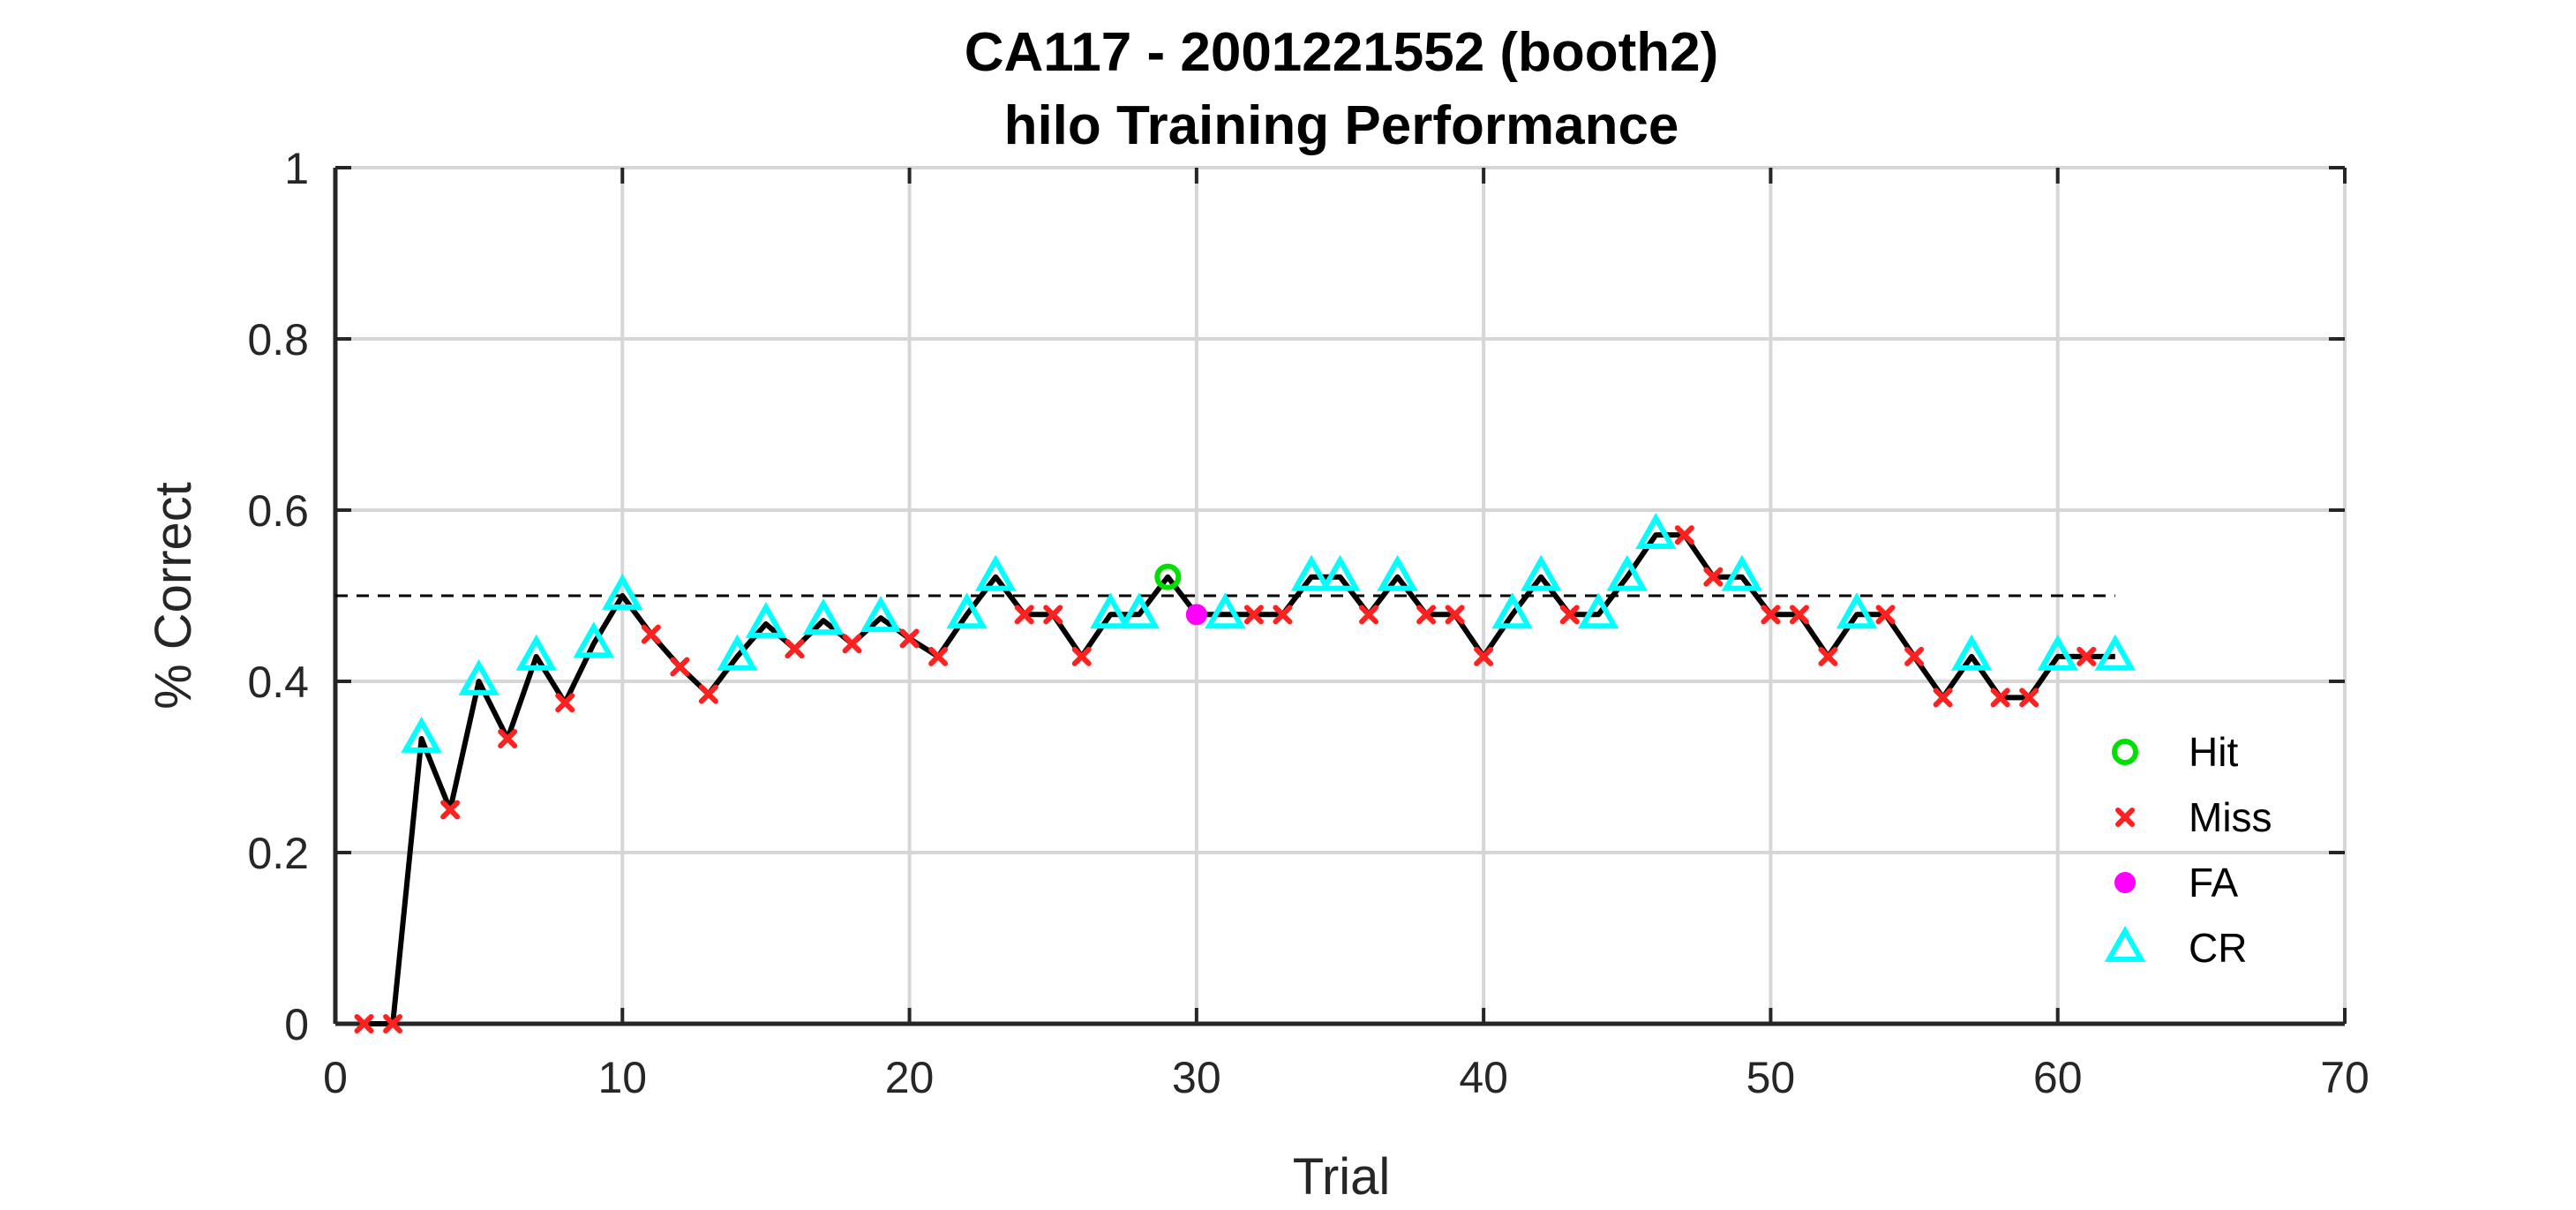 This screenshot has height=1210, width=2576. What do you see at coordinates (2125, 943) in the screenshot?
I see `legend-marker-cr` at bounding box center [2125, 943].